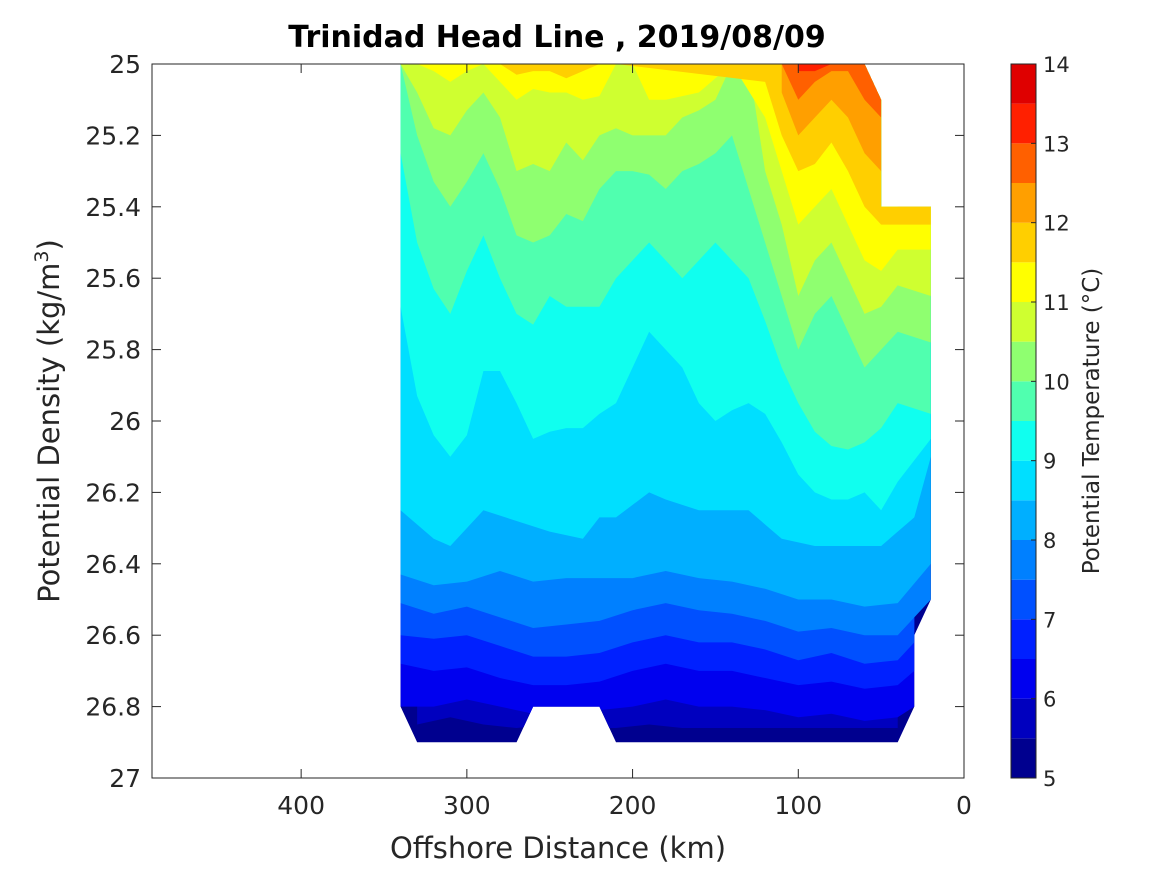 The image size is (1167, 875). What do you see at coordinates (467, 805) in the screenshot?
I see `x-tick-label: 300` at bounding box center [467, 805].